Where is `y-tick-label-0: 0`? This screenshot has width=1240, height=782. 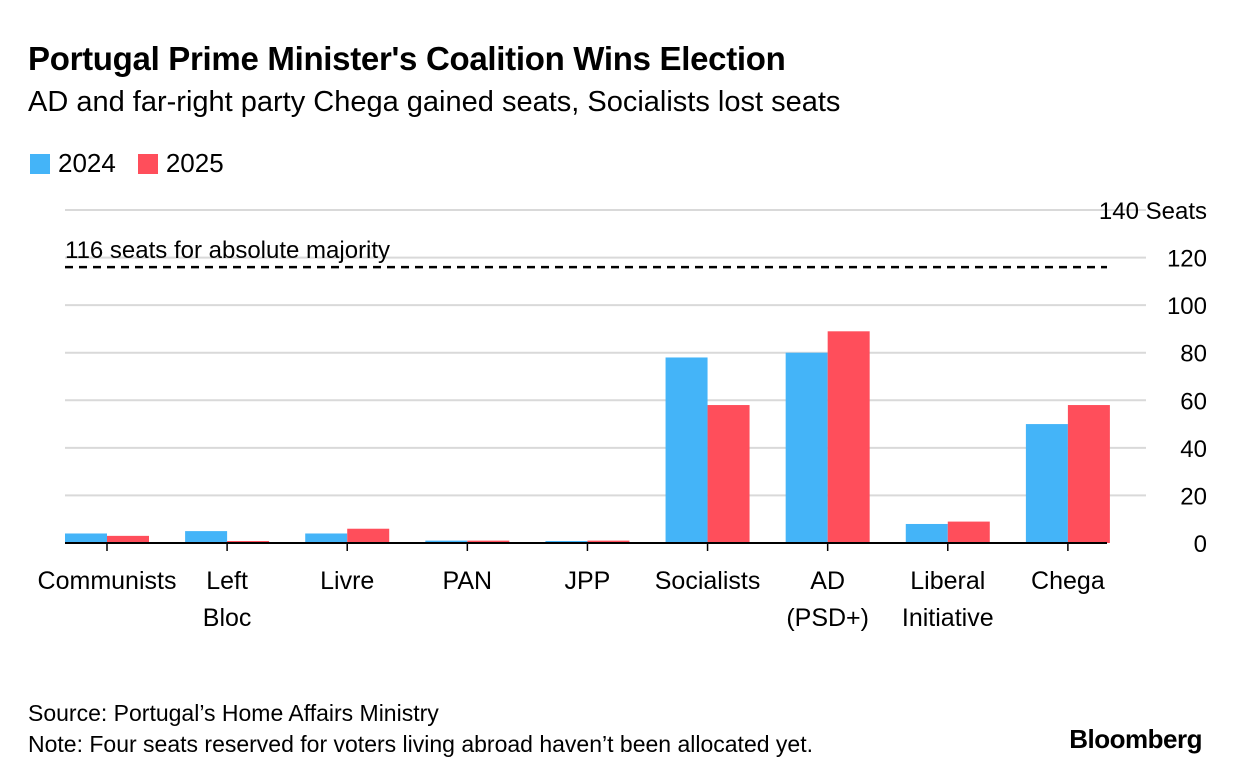 y-tick-label-0: 0 is located at coordinates (1200, 544).